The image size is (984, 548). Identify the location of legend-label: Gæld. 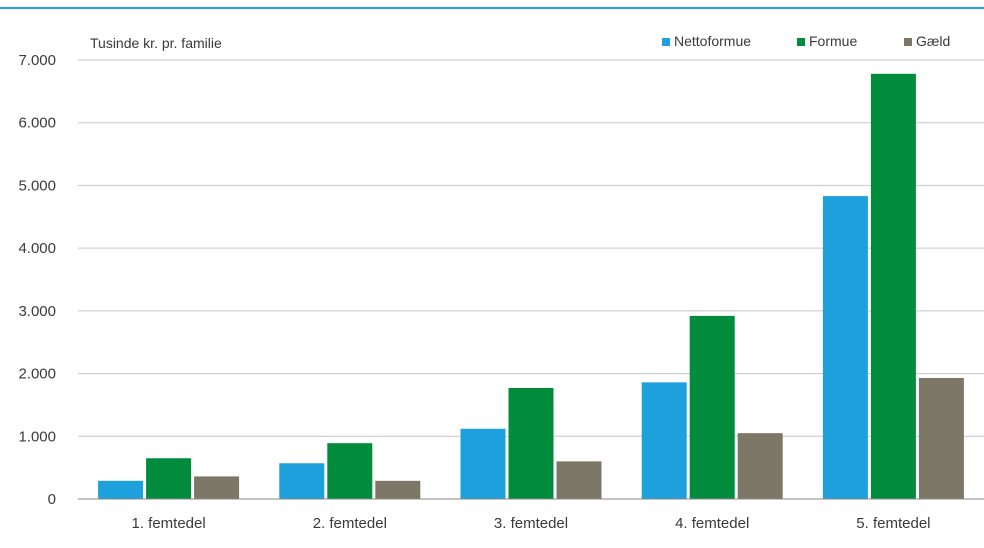
(933, 41).